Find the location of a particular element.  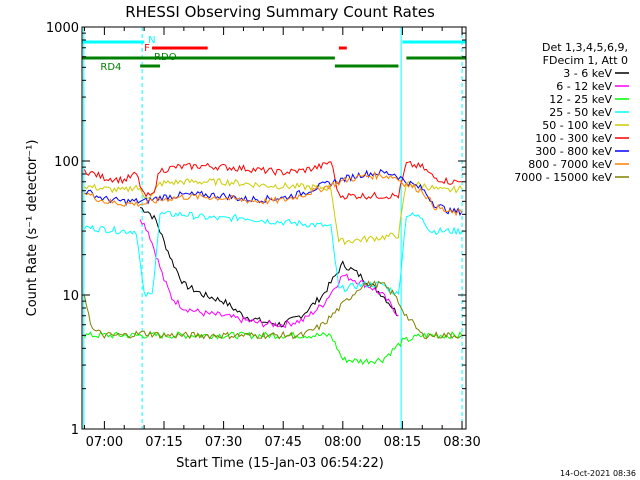

legend-header: Det 1,3,4,5,6,9, is located at coordinates (585, 47).